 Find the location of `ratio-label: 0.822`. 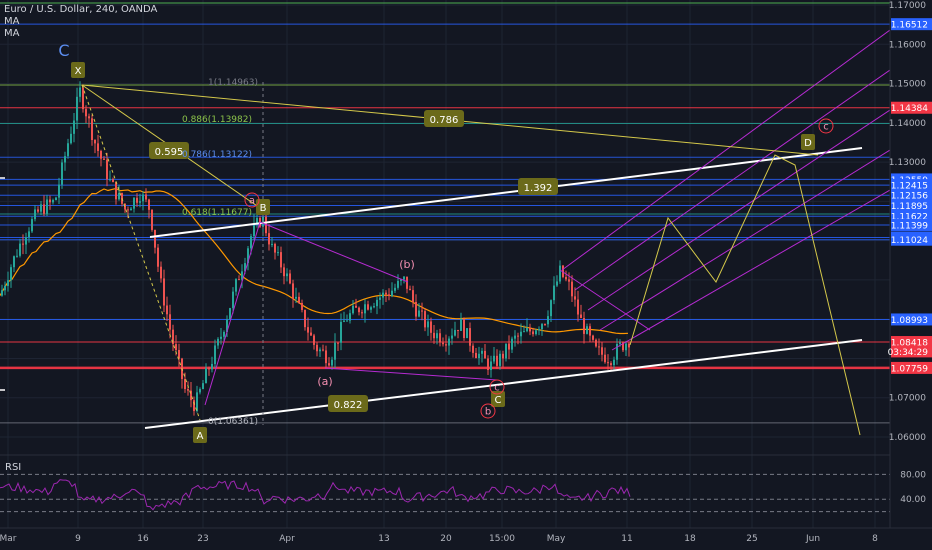

ratio-label: 0.822 is located at coordinates (348, 405).